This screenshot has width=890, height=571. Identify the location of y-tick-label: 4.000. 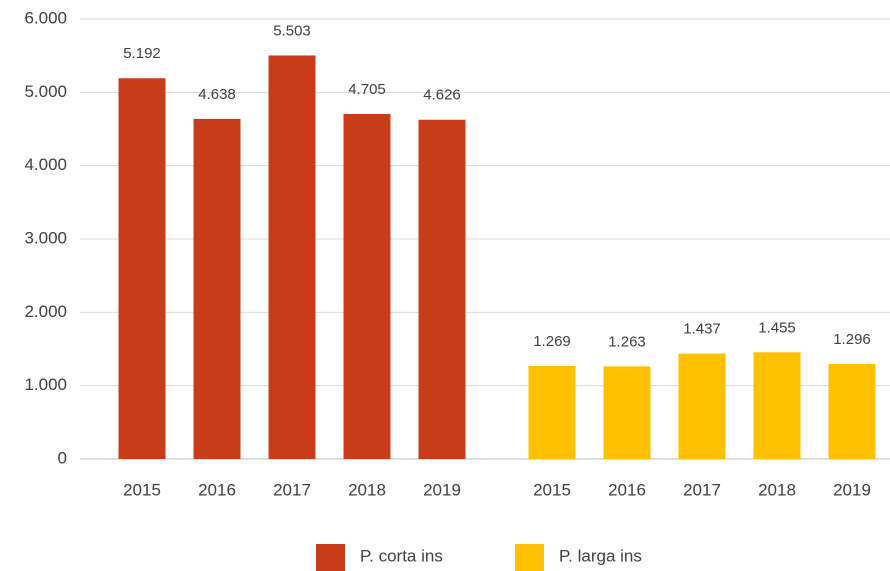
(45, 164).